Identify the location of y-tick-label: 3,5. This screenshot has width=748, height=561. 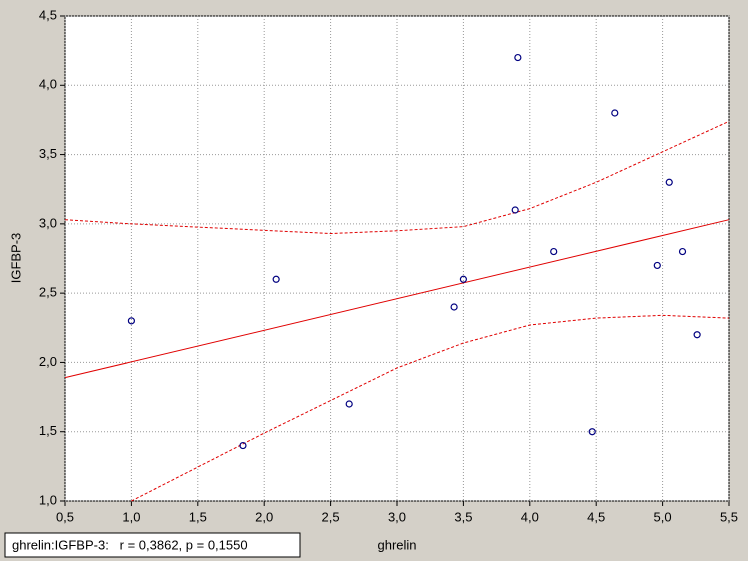
(48, 153).